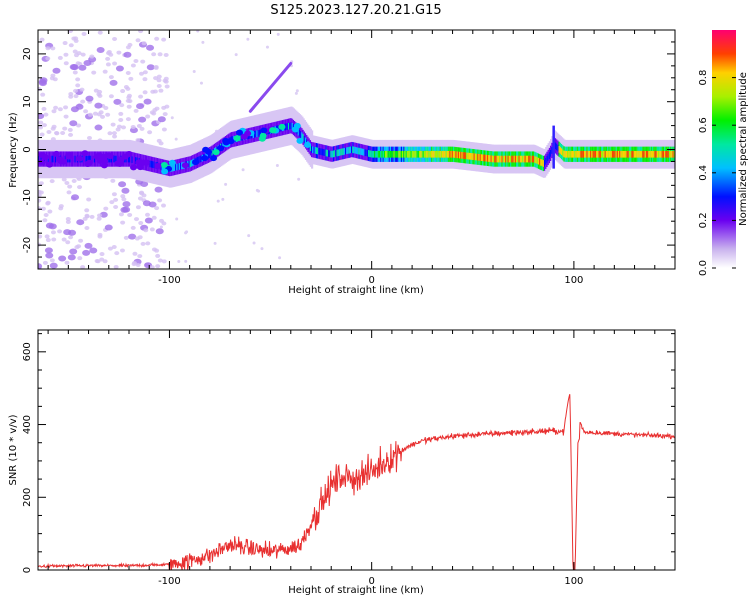 Image resolution: width=750 pixels, height=600 pixels. I want to click on snr-ytick-label: 600, so click(27, 351).